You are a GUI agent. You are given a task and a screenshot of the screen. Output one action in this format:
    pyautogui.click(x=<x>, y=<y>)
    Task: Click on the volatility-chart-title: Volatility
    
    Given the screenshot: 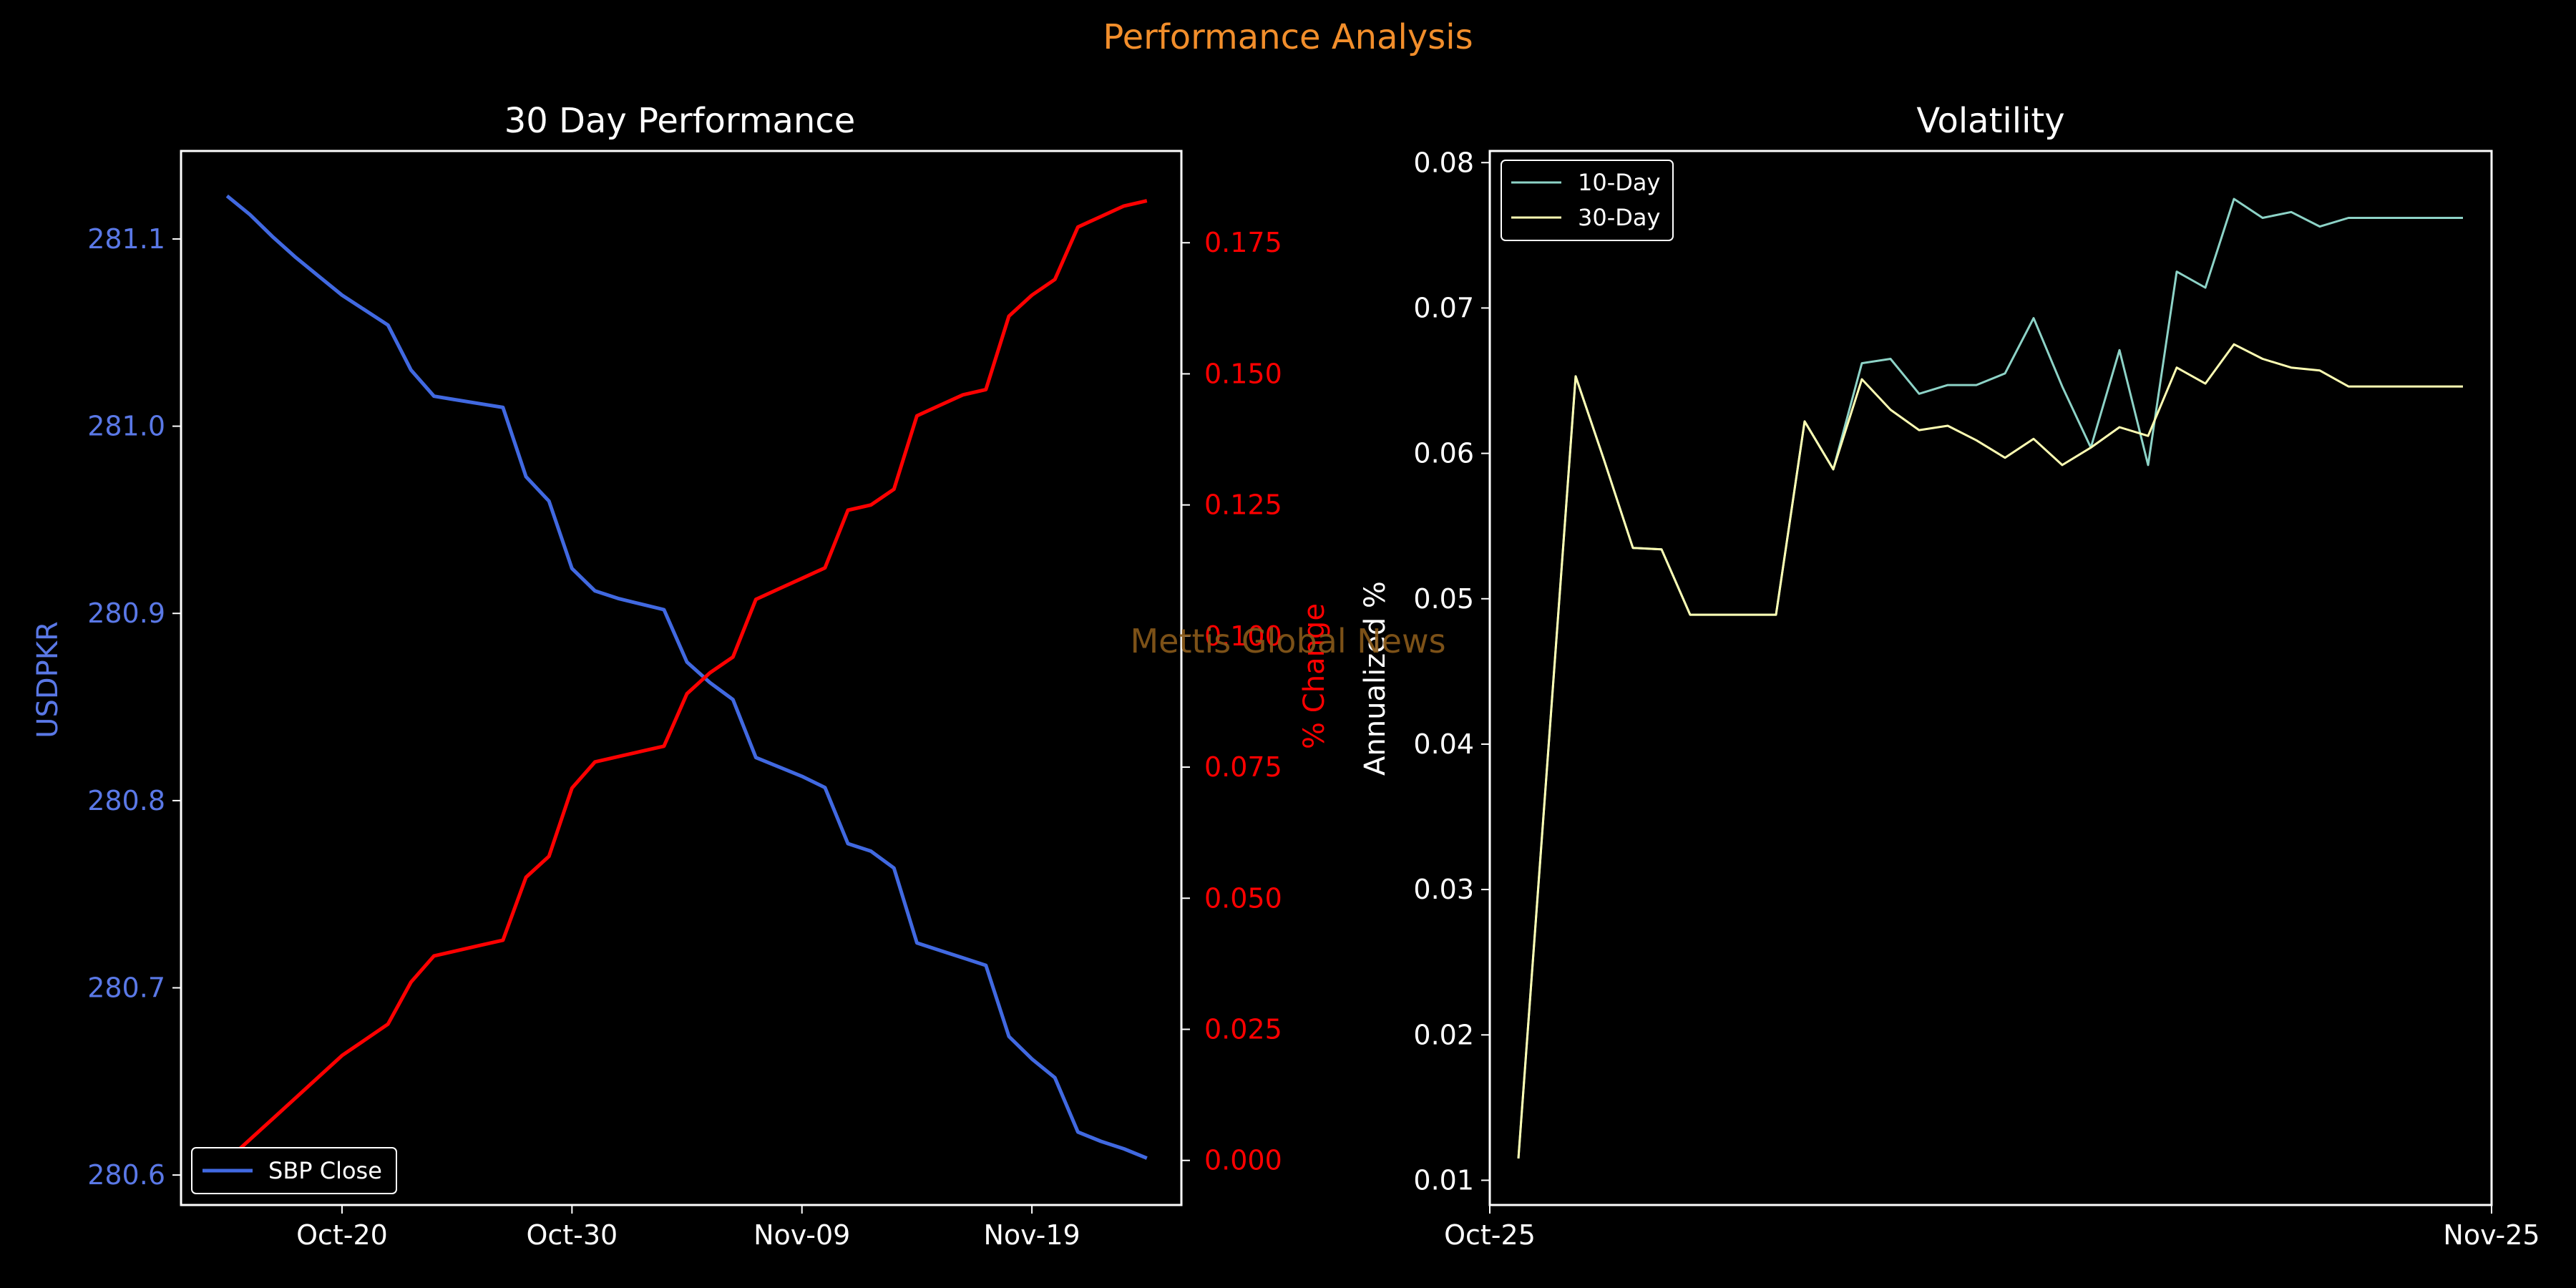 What is the action you would take?
    pyautogui.click(x=1990, y=121)
    